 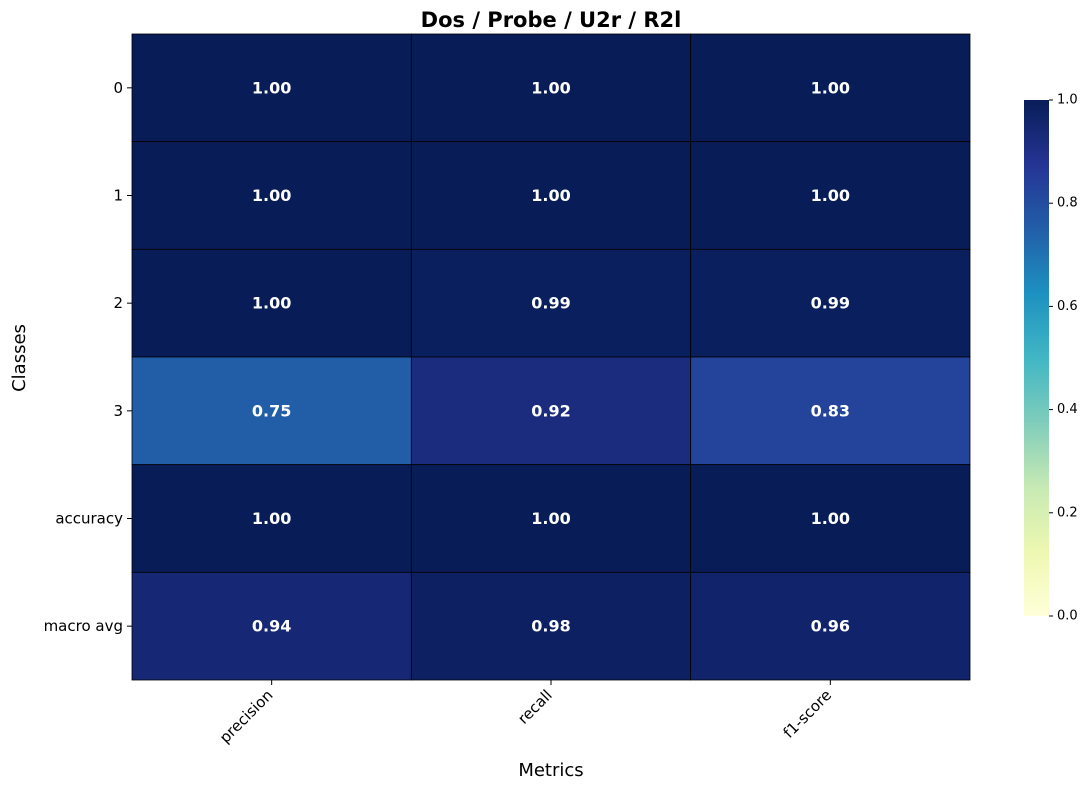 I want to click on colorbar-tick-label: 0.4, so click(x=1067, y=409).